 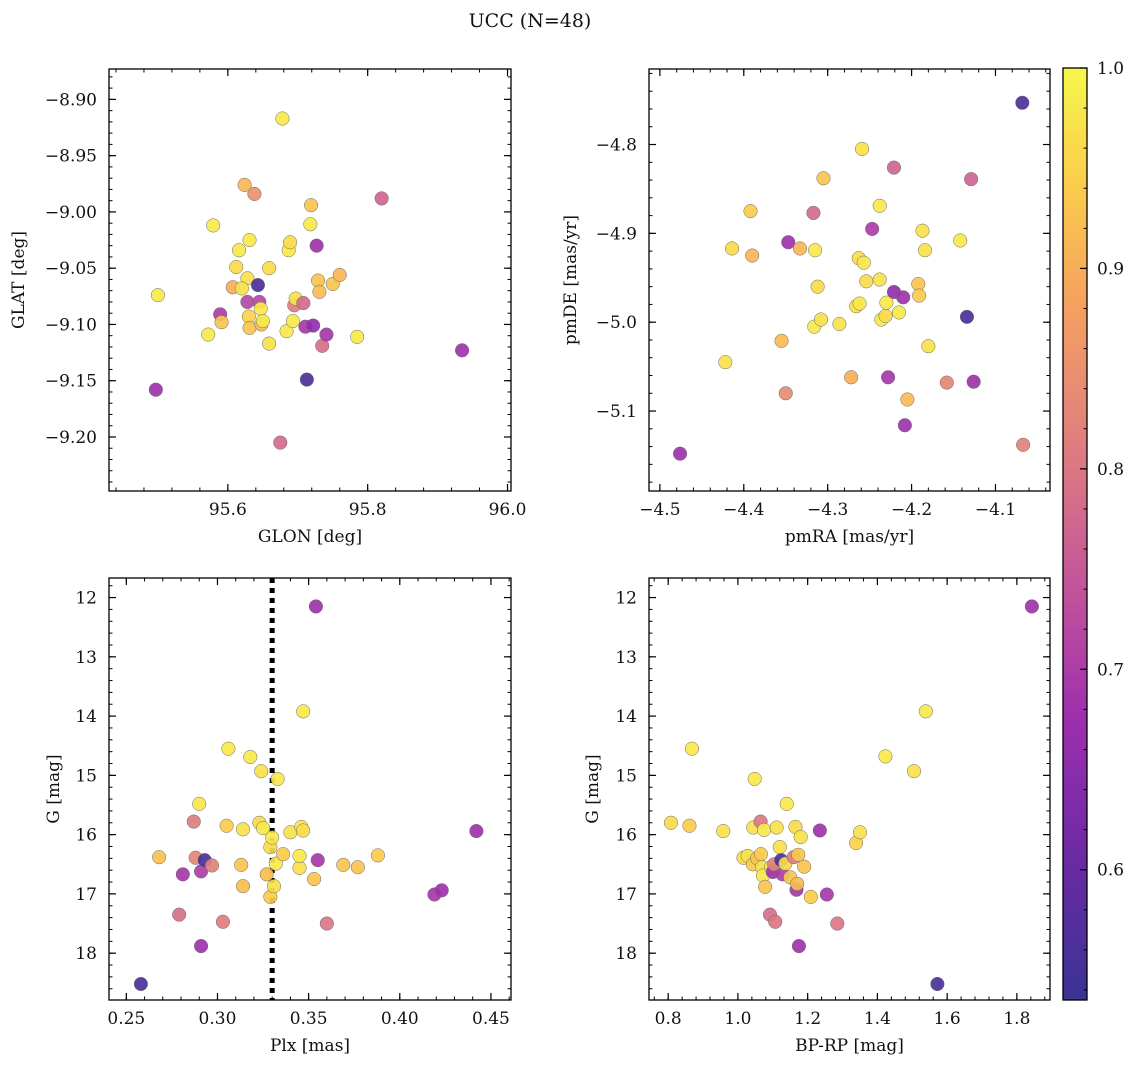 What do you see at coordinates (508, 510) in the screenshot?
I see `x-tick-label: 96.0` at bounding box center [508, 510].